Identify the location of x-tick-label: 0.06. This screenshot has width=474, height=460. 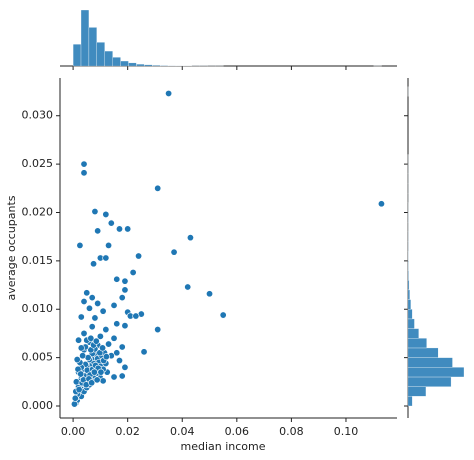
(237, 431).